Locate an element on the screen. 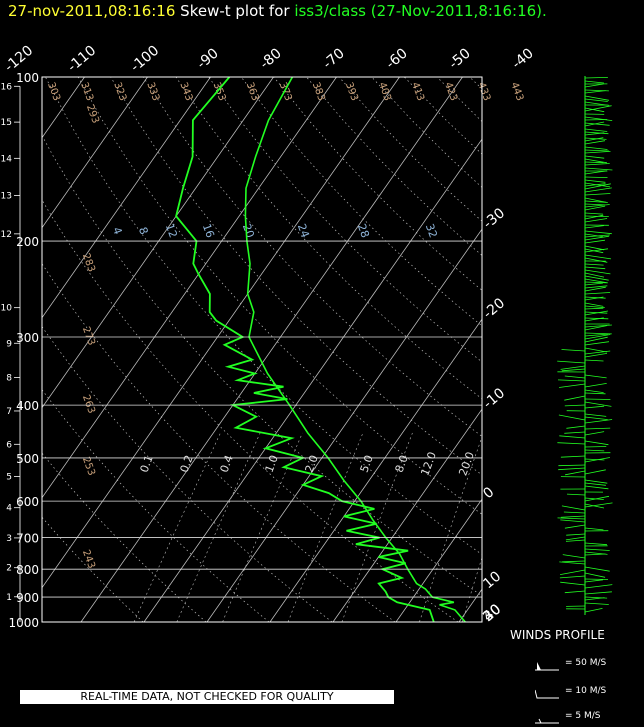  height-tick-label: 10 is located at coordinates (7, 309).